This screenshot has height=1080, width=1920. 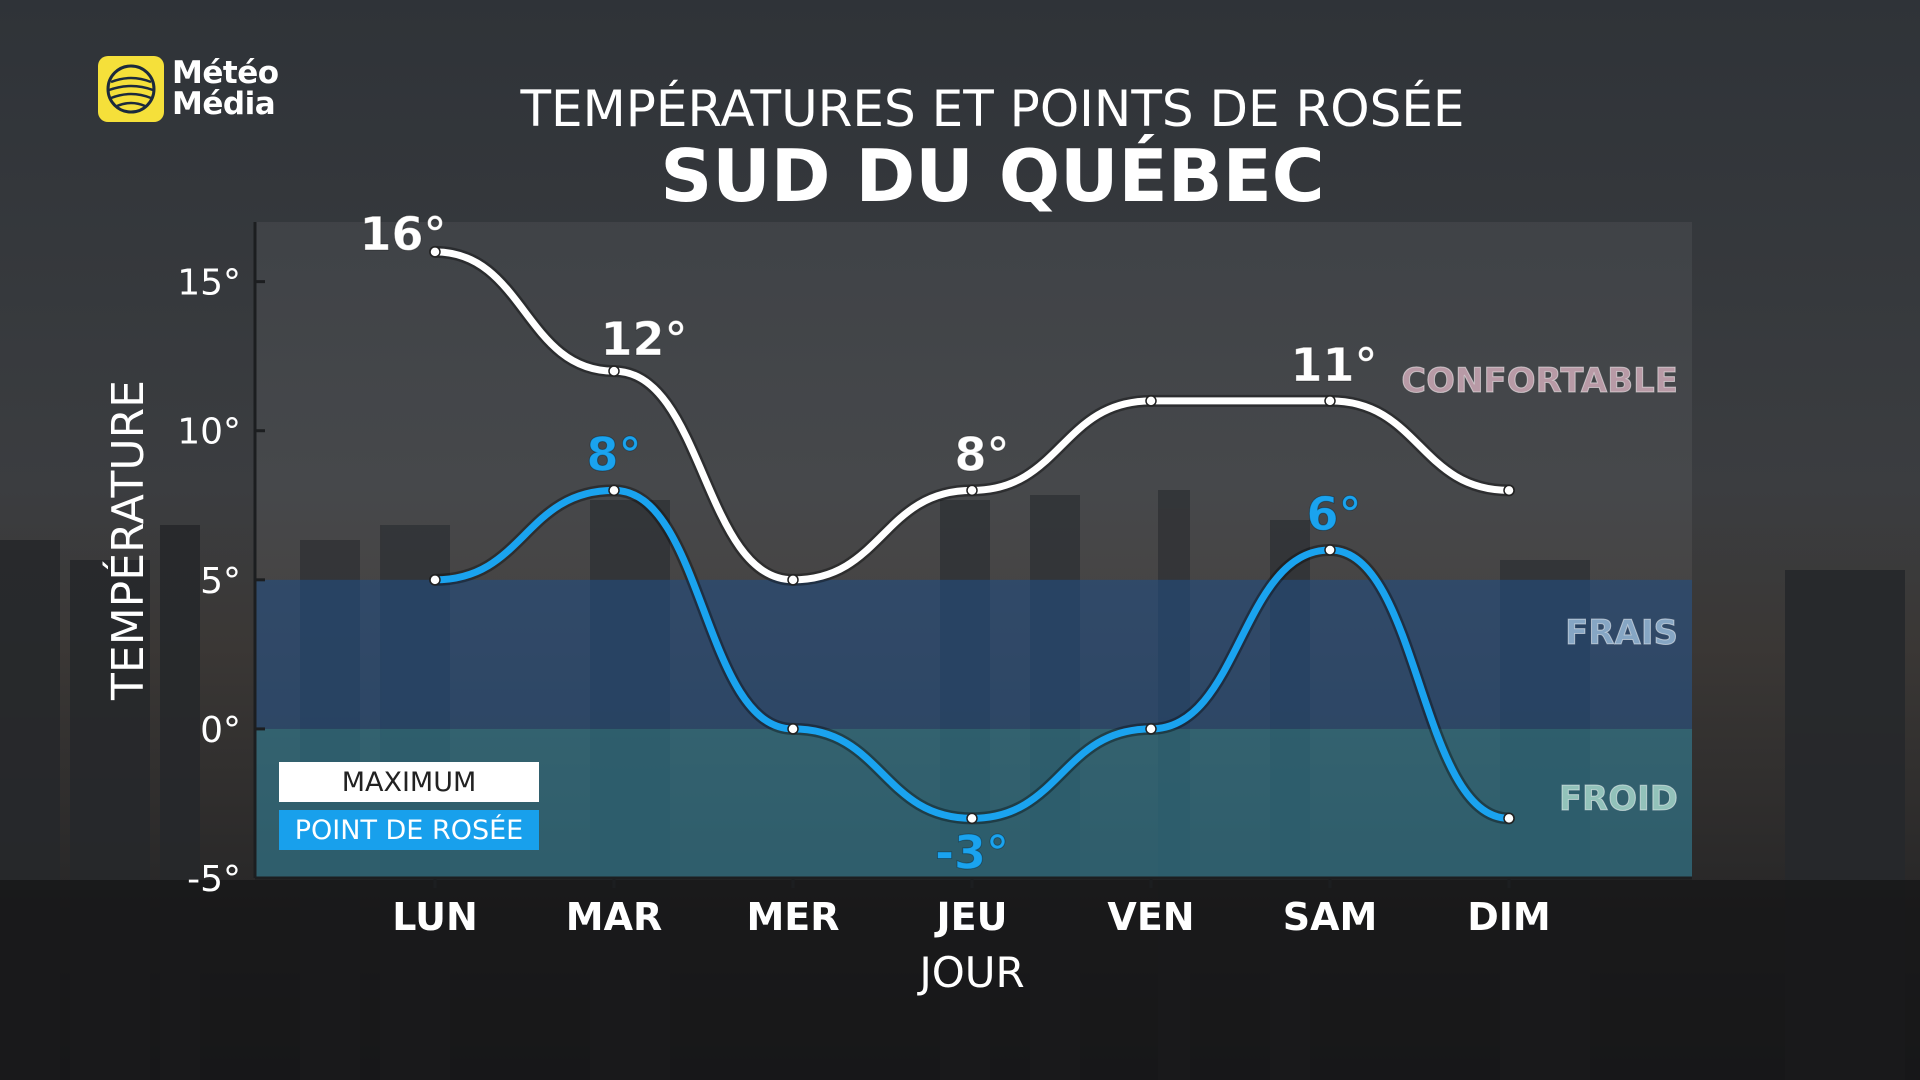 I want to click on chart-subtitle: SUD DU QUÉBEC, so click(x=992, y=176).